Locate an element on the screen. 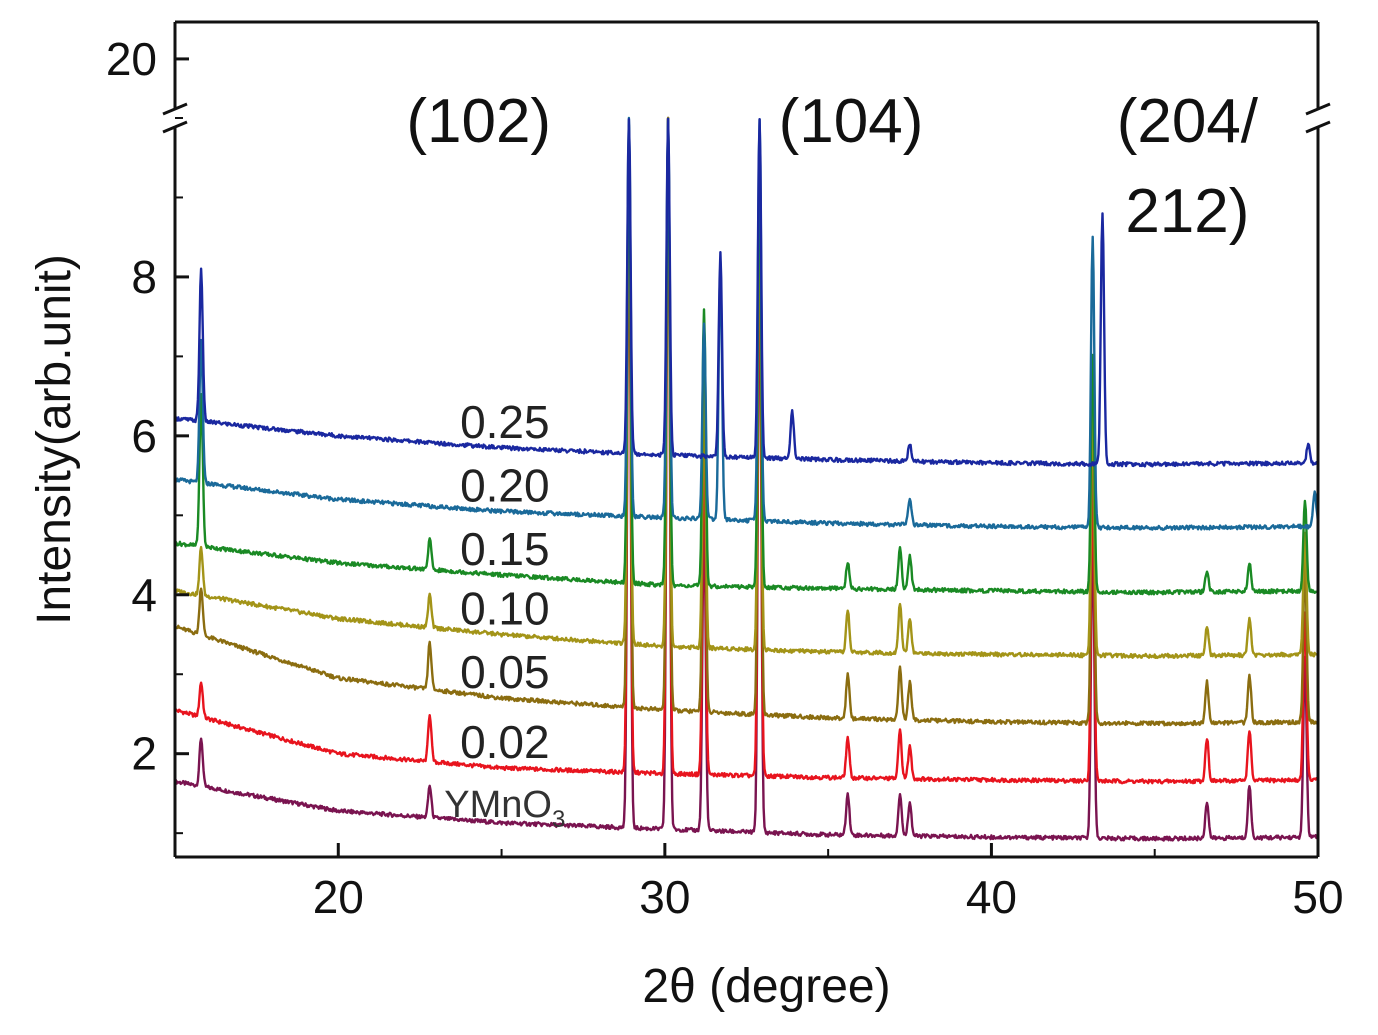 The image size is (1378, 1035). series-label: 0.05 is located at coordinates (505, 672).